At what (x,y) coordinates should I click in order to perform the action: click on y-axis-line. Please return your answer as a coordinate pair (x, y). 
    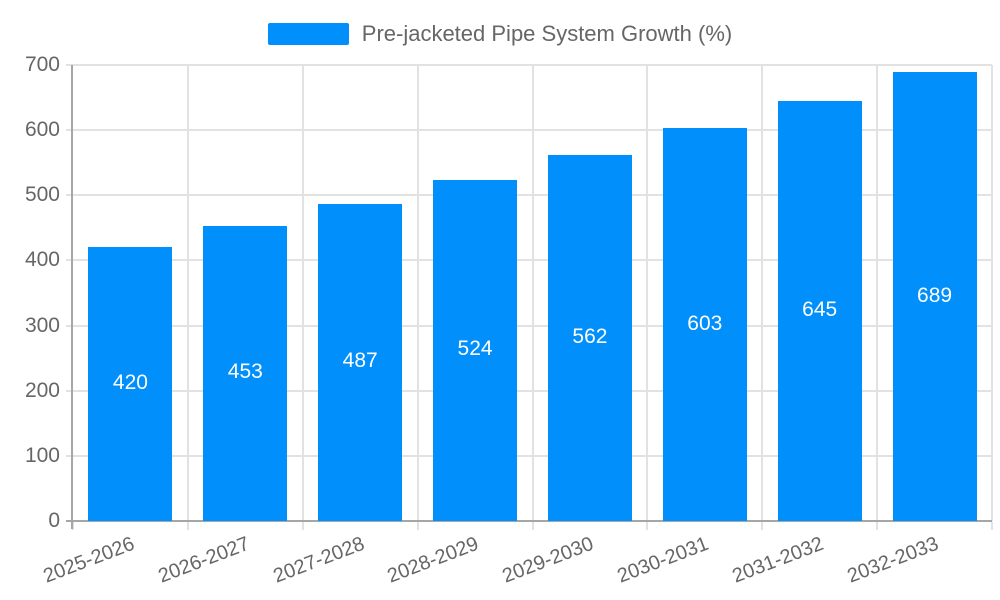
    Looking at the image, I should click on (72, 297).